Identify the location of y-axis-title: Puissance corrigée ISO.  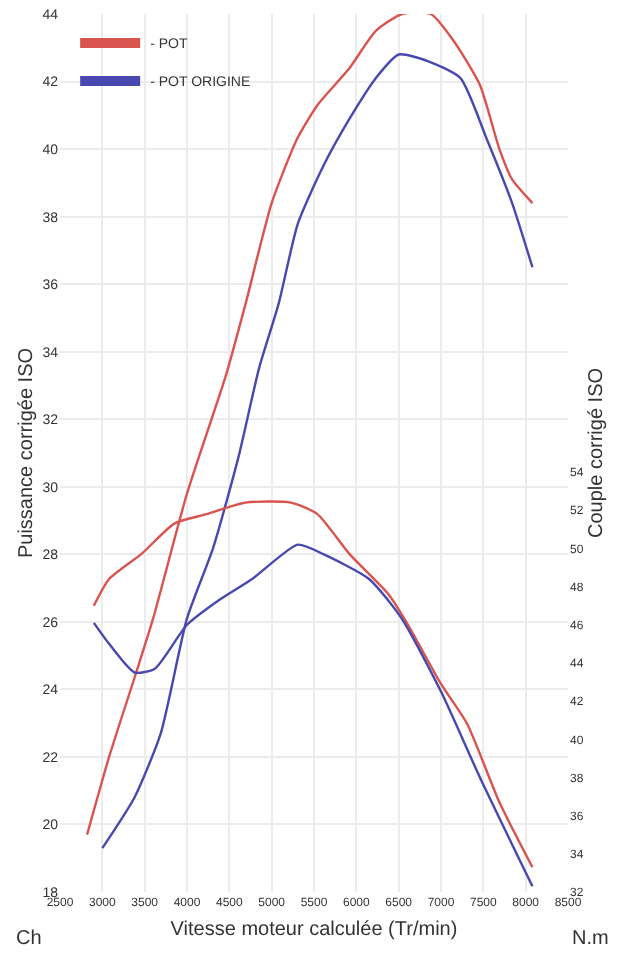
(27, 453).